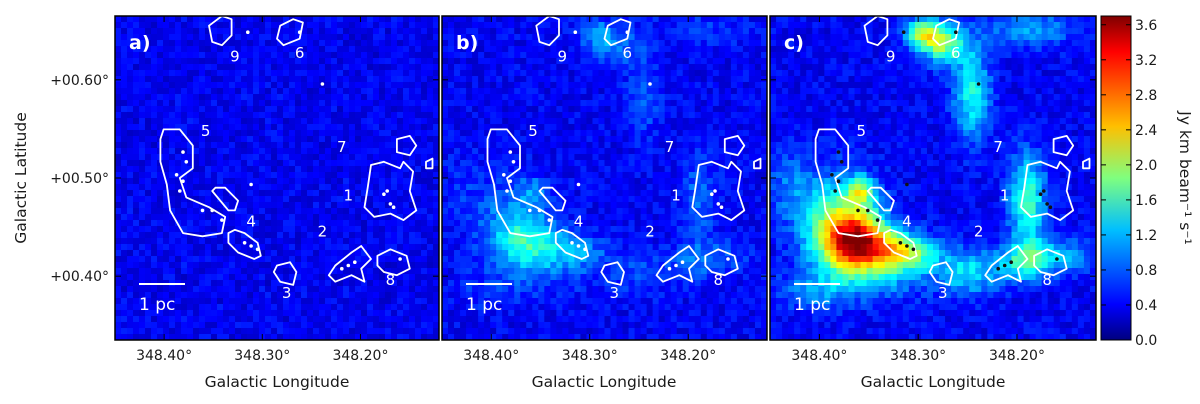 The image size is (1200, 404). Describe the element at coordinates (251, 184) in the screenshot. I see `source-marker` at that location.